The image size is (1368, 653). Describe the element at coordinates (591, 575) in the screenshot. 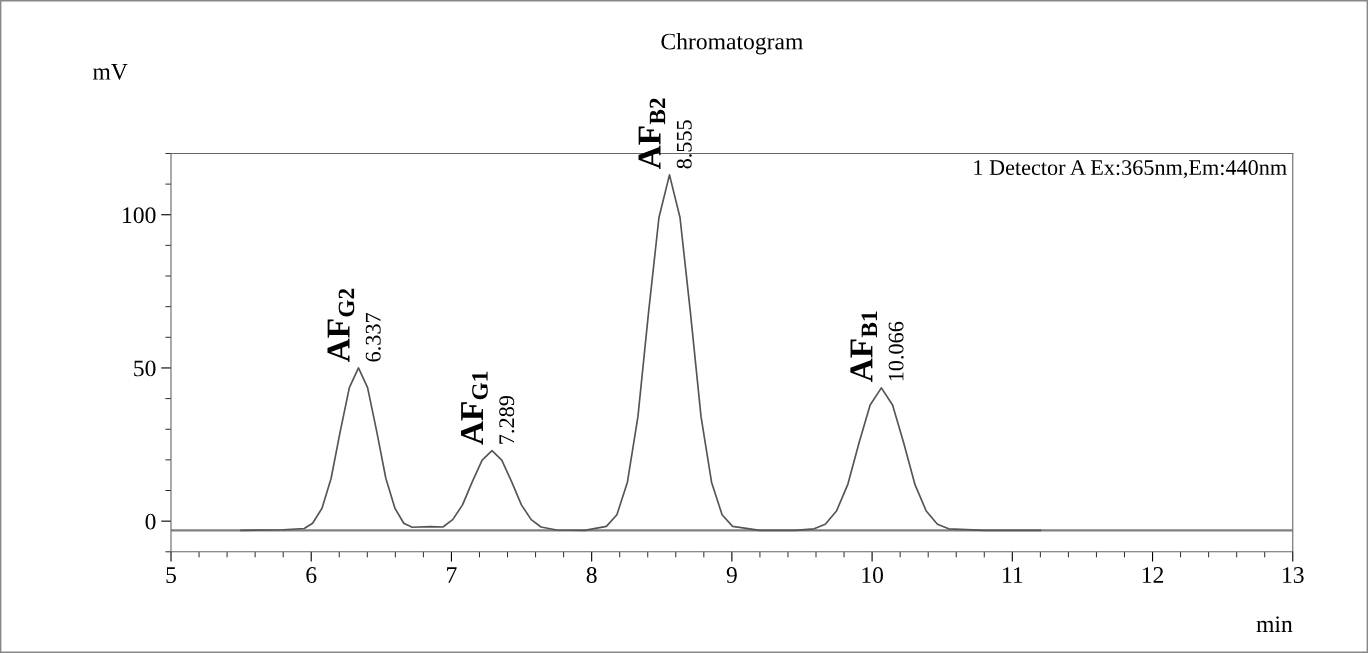

I see `x-tick-label: 8` at that location.